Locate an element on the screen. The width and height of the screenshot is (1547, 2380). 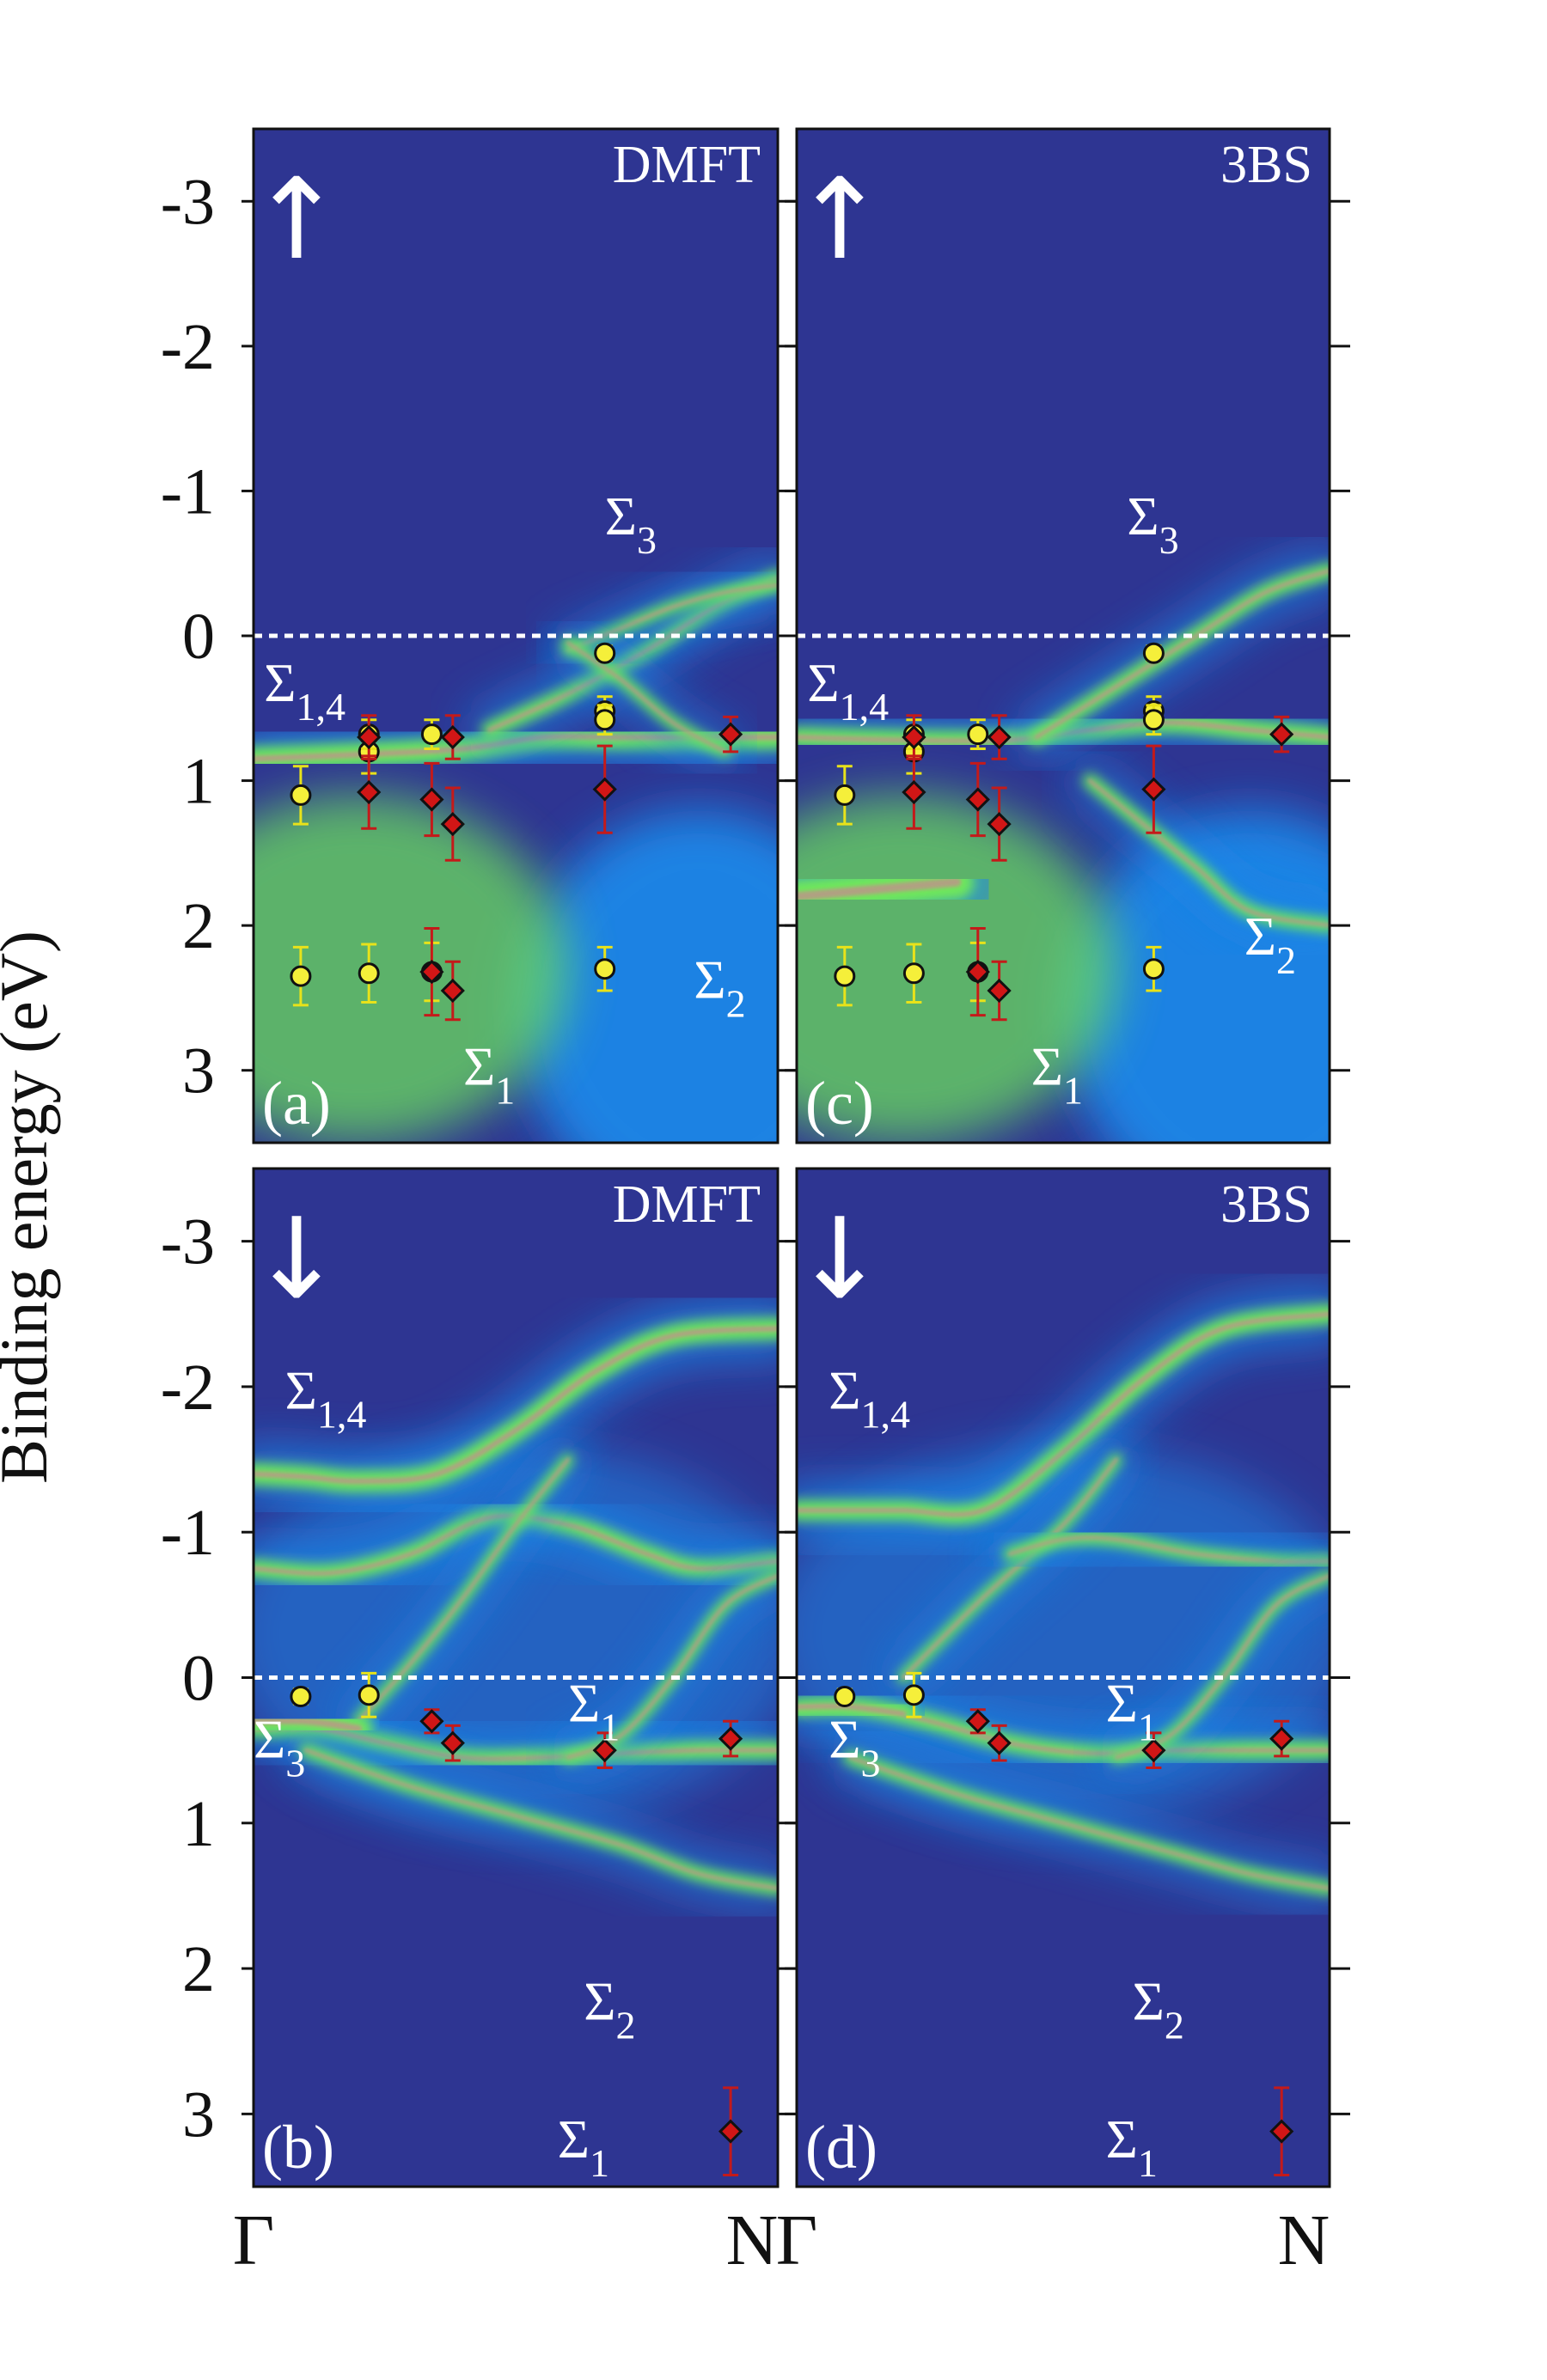
spin-arrow: ↓ is located at coordinates (297, 1259).